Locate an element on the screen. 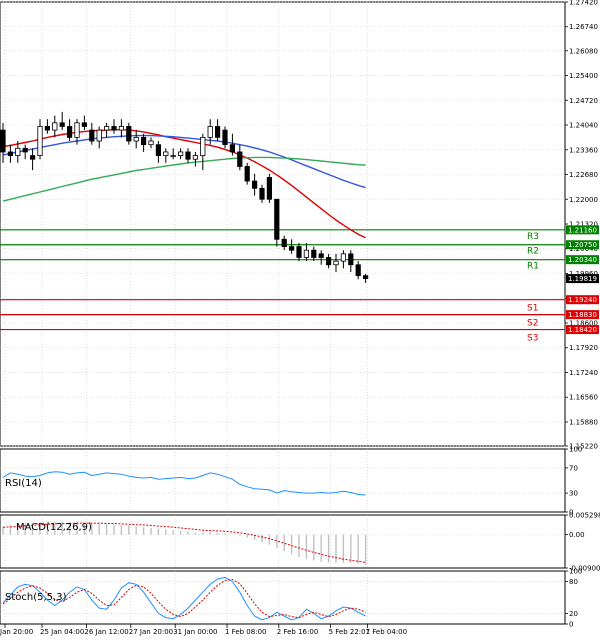 The width and height of the screenshot is (600, 642). stoch-tick-label: 20 is located at coordinates (573, 614).